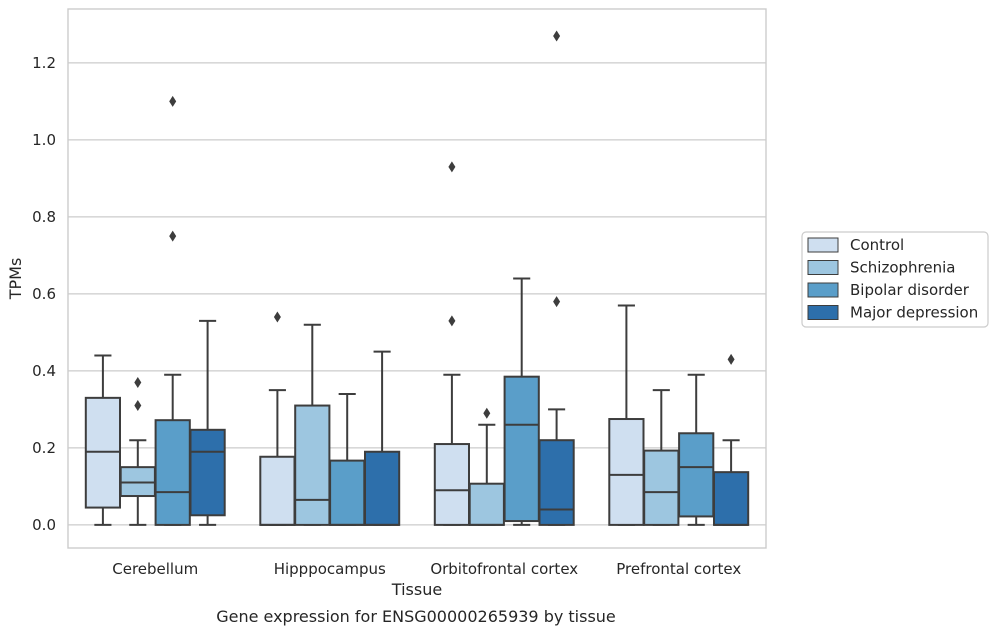 The width and height of the screenshot is (997, 634). I want to click on y-tick-label: 0.8, so click(44, 217).